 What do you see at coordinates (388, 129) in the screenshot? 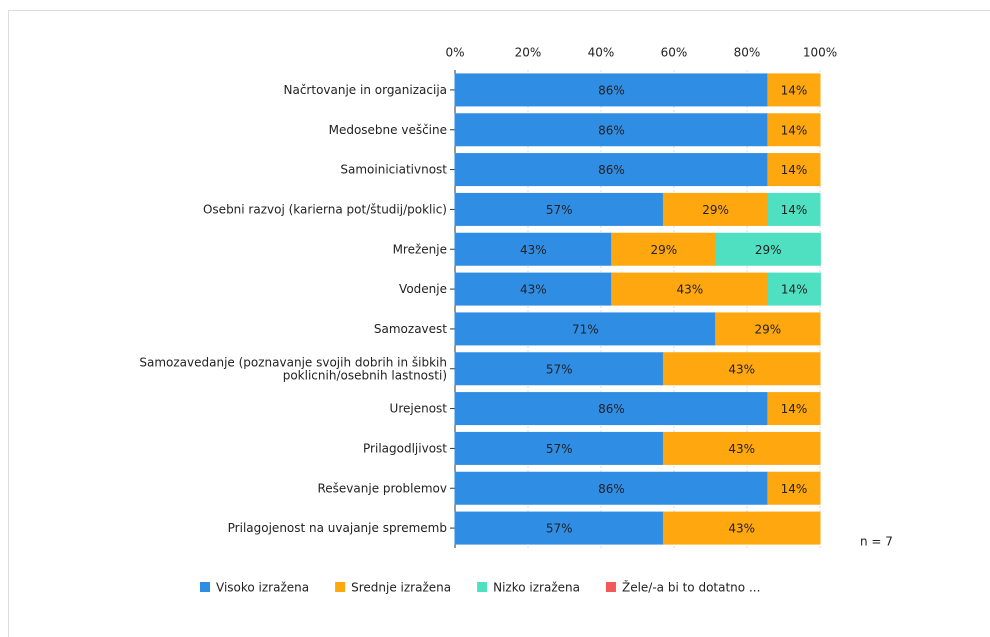
I see `y-tick-label: Medosebne veščine` at bounding box center [388, 129].